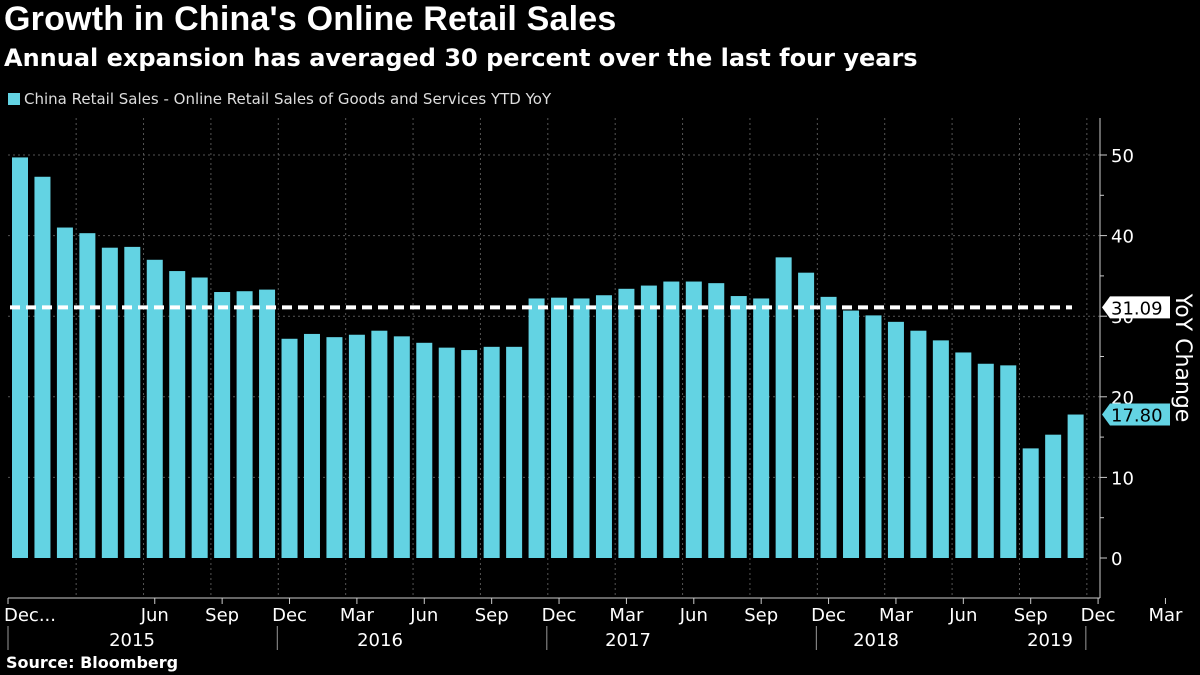 This screenshot has width=1200, height=675. Describe the element at coordinates (132, 640) in the screenshot. I see `x-year-label: 2015` at that location.